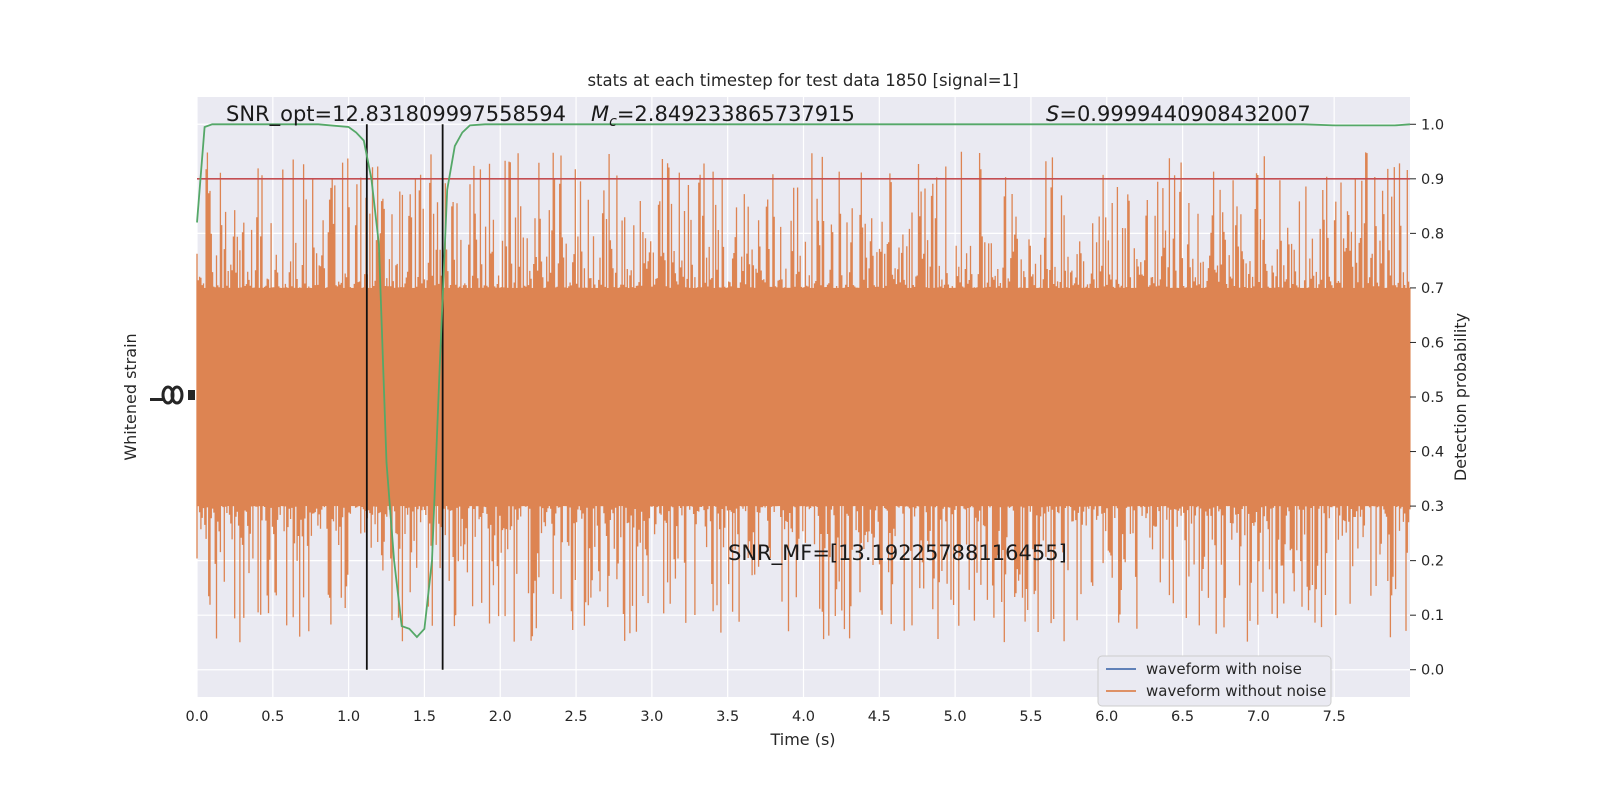 This screenshot has width=1600, height=800. What do you see at coordinates (1432, 234) in the screenshot?
I see `y-tick-label: 0.8` at bounding box center [1432, 234].